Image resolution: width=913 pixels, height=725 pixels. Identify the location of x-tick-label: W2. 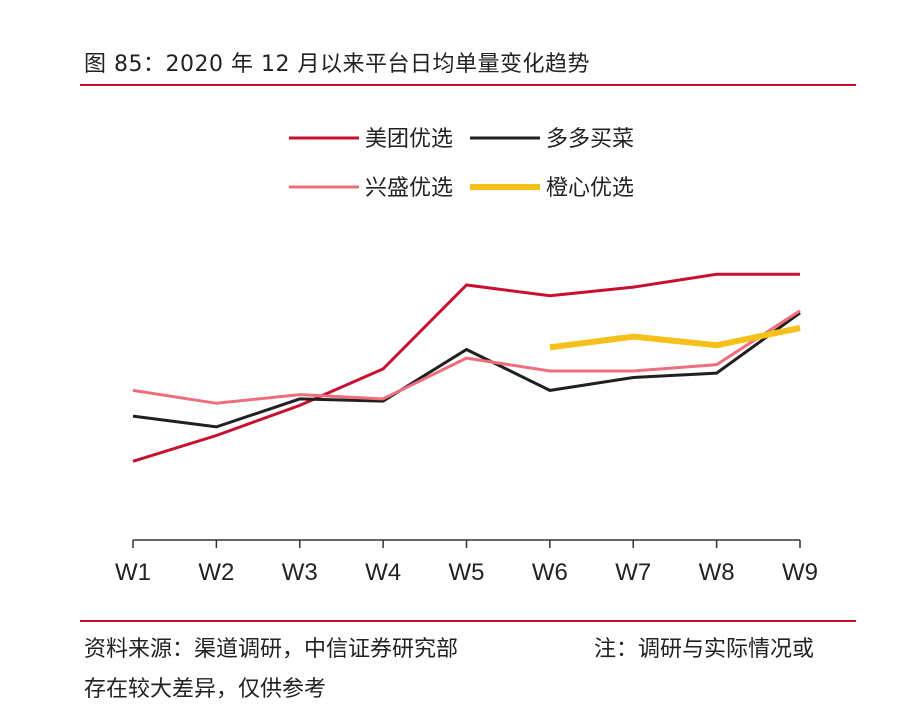
(216, 572).